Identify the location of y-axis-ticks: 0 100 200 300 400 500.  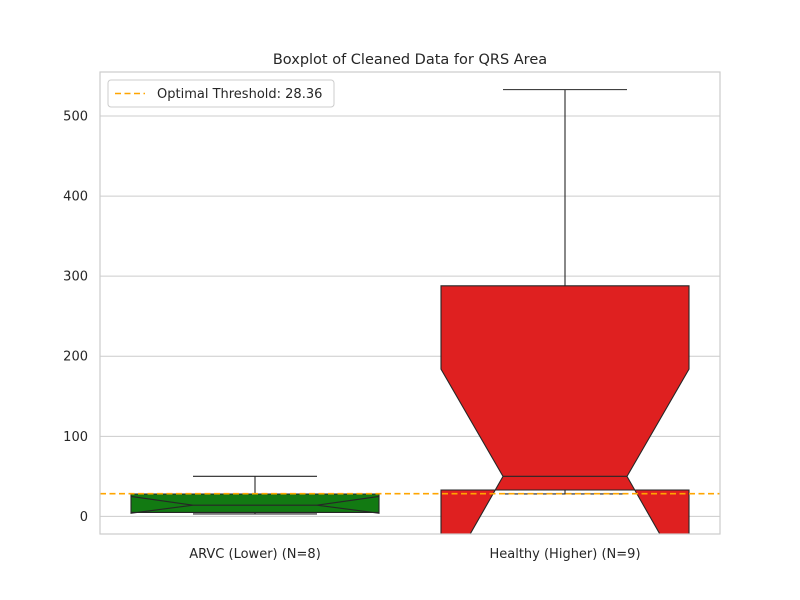
(75, 317).